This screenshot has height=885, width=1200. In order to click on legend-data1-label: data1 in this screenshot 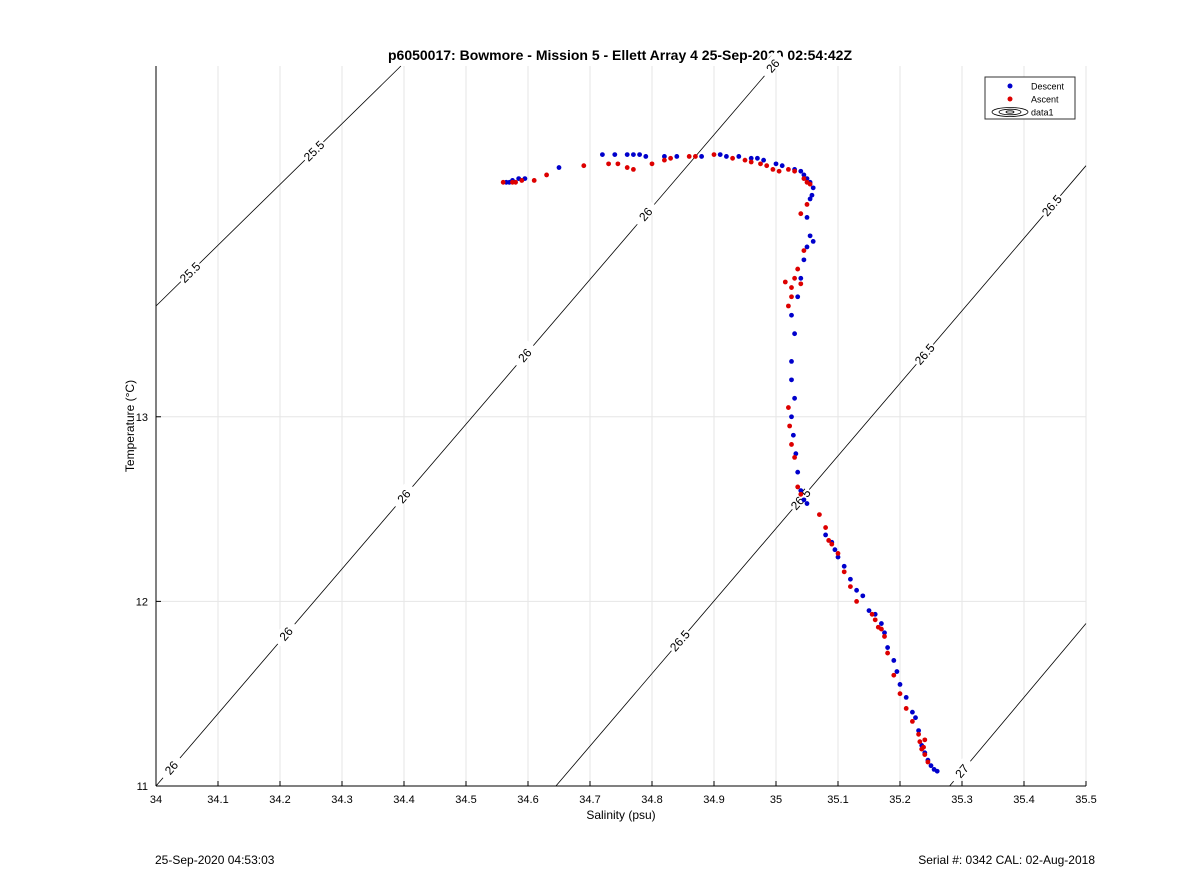, I will do `click(1042, 113)`.